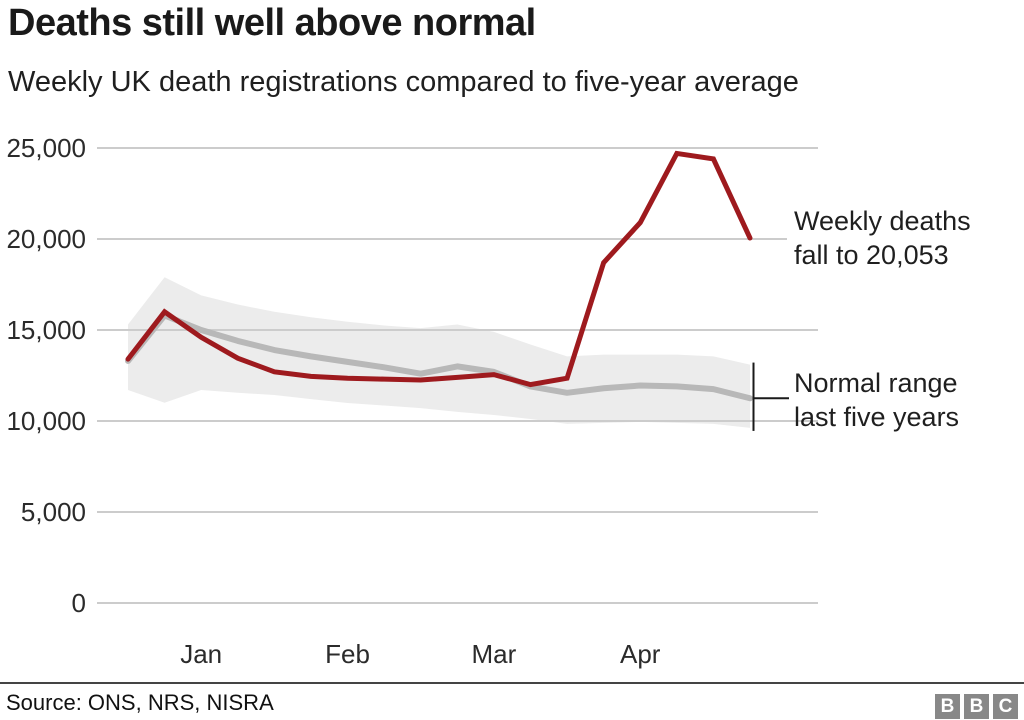  What do you see at coordinates (876, 400) in the screenshot?
I see `normal-range-annotation: Normal range last five years` at bounding box center [876, 400].